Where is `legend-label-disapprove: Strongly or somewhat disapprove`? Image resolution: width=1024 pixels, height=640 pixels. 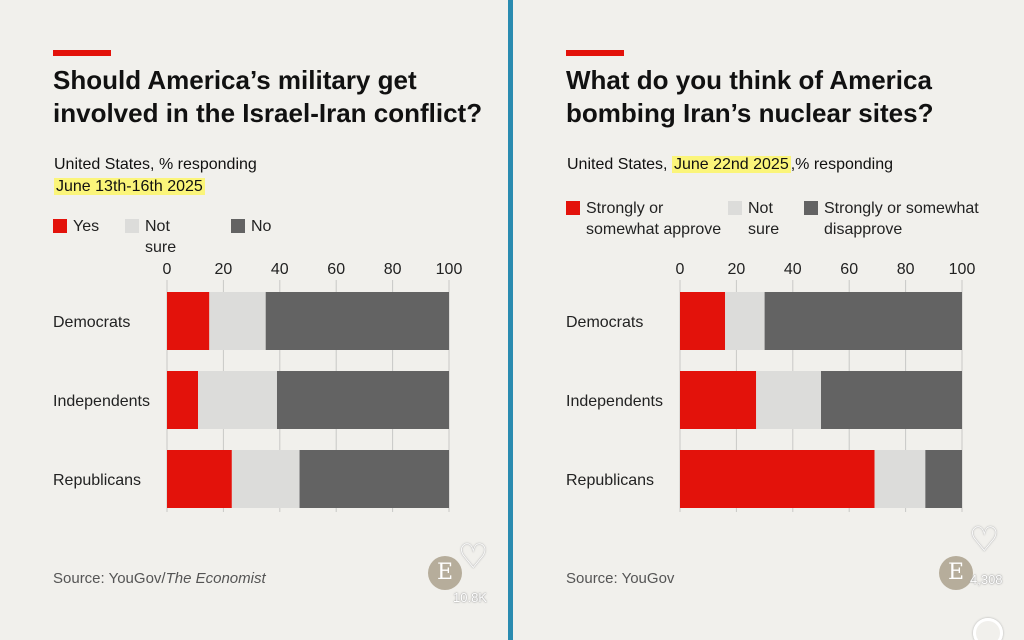 legend-label-disapprove: Strongly or somewhat disapprove is located at coordinates (901, 219).